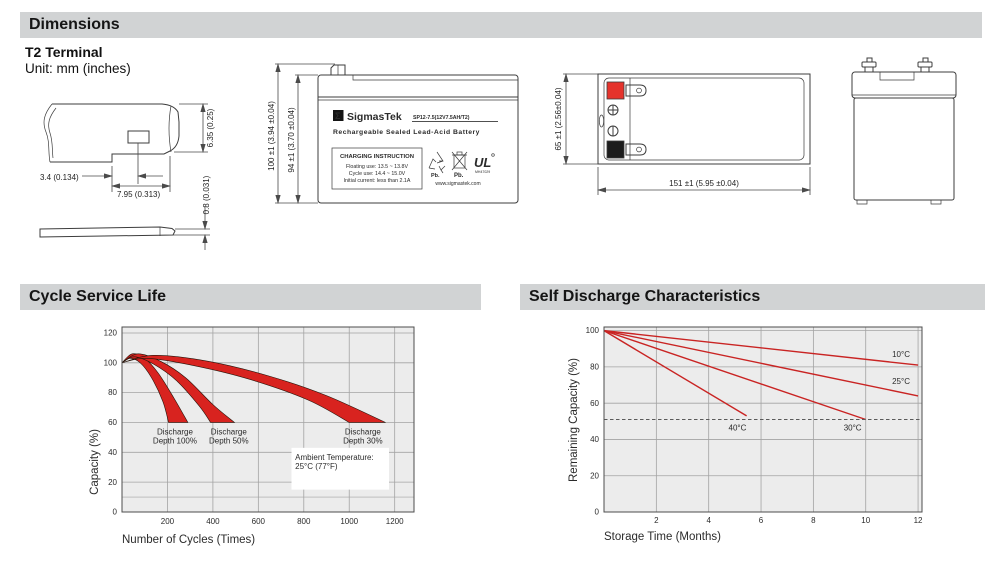 The height and width of the screenshot is (565, 1000). I want to click on positive-terminal-pad, so click(615, 90).